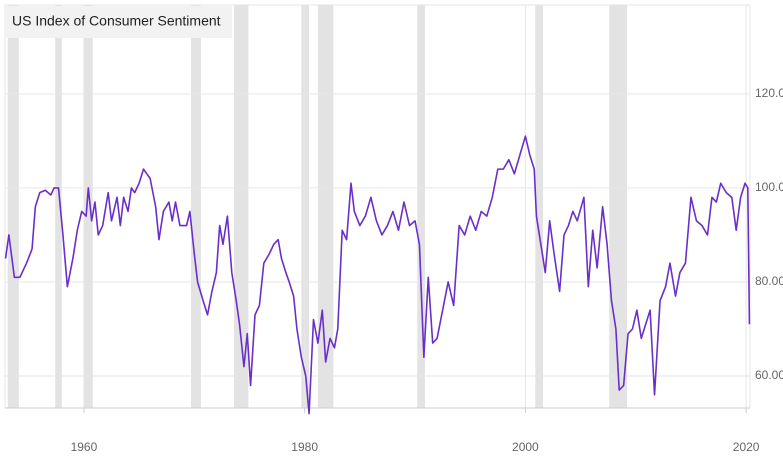  Describe the element at coordinates (525, 447) in the screenshot. I see `x-tick-label: 2000` at that location.